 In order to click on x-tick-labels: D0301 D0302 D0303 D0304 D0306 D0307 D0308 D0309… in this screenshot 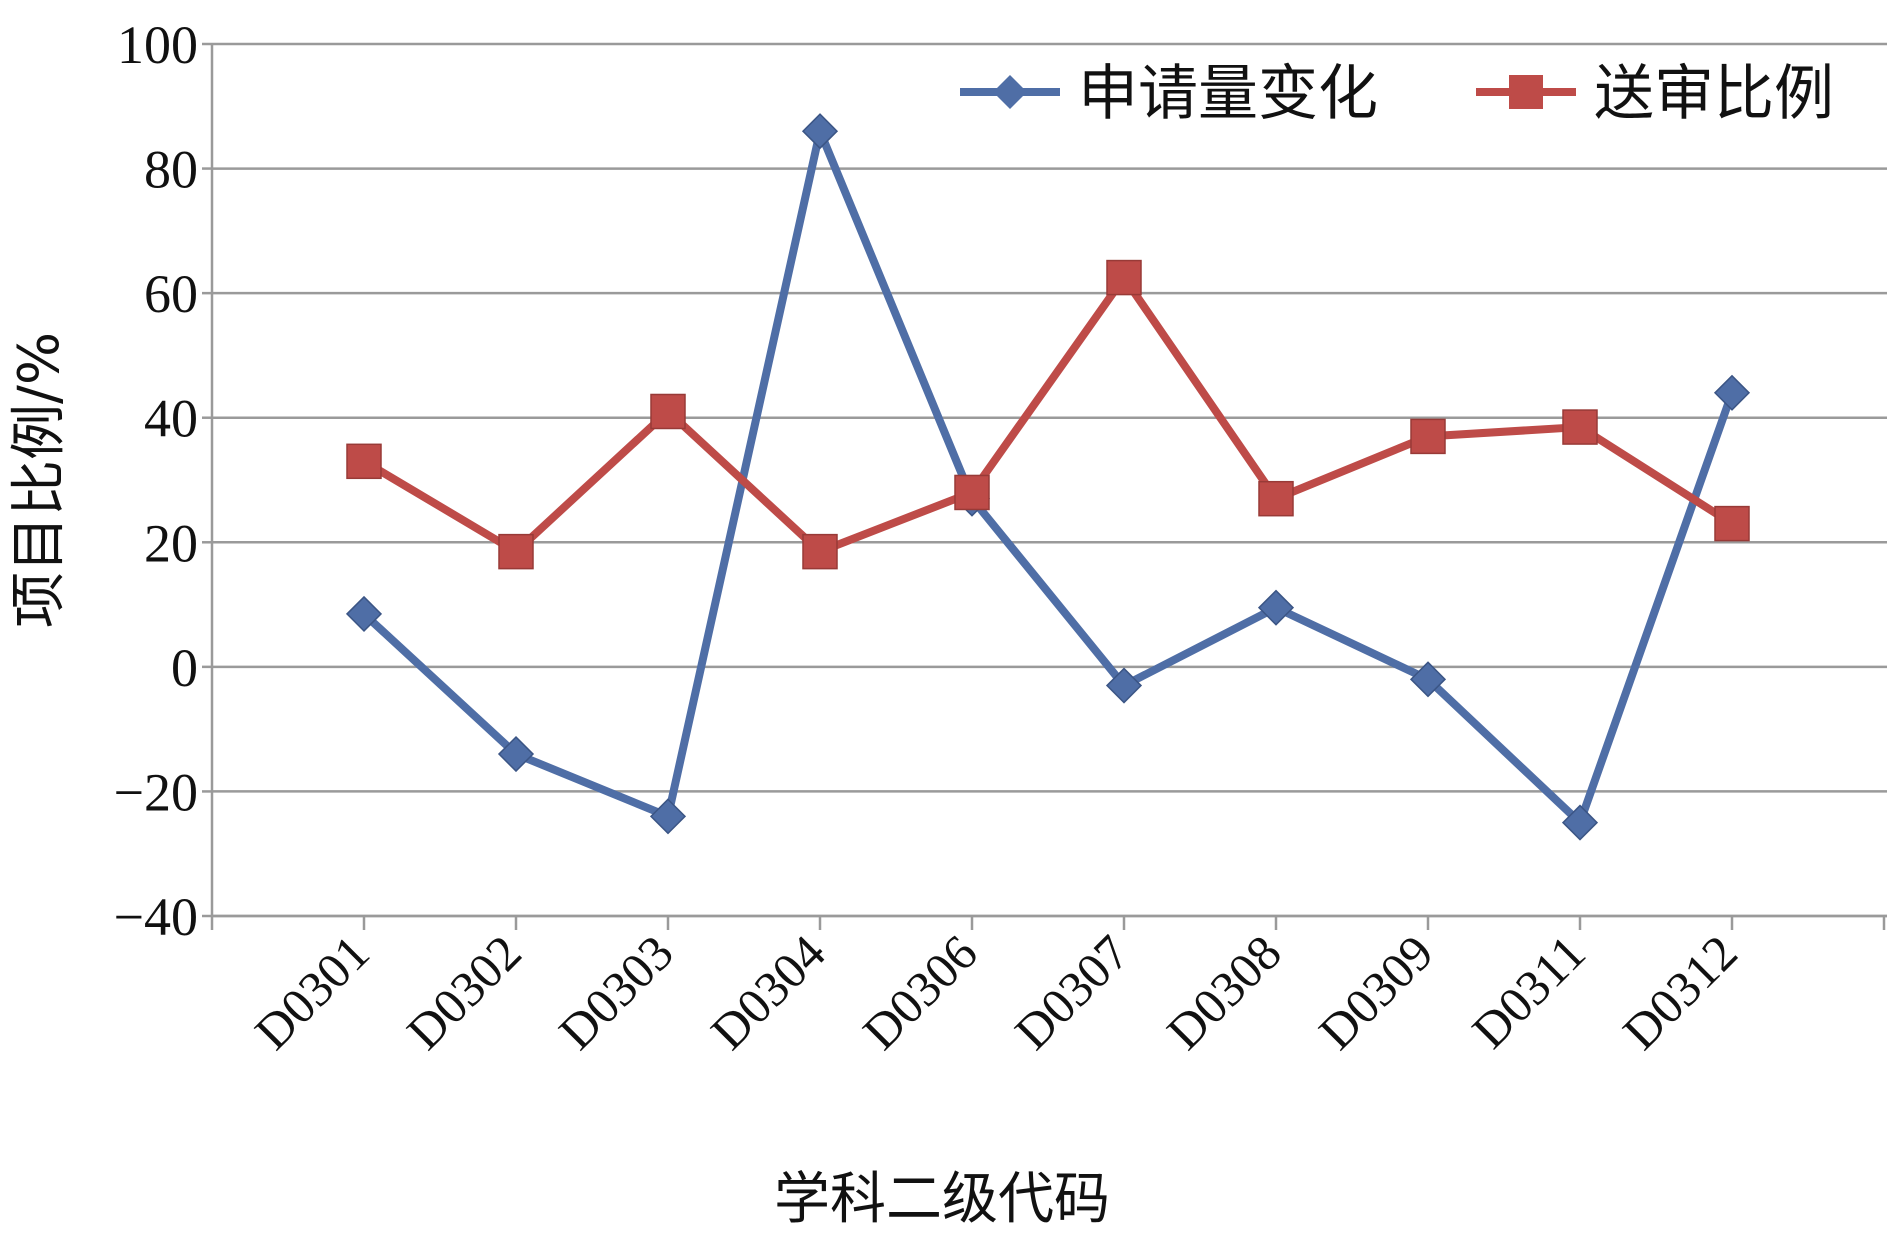, I will do `click(996, 992)`.